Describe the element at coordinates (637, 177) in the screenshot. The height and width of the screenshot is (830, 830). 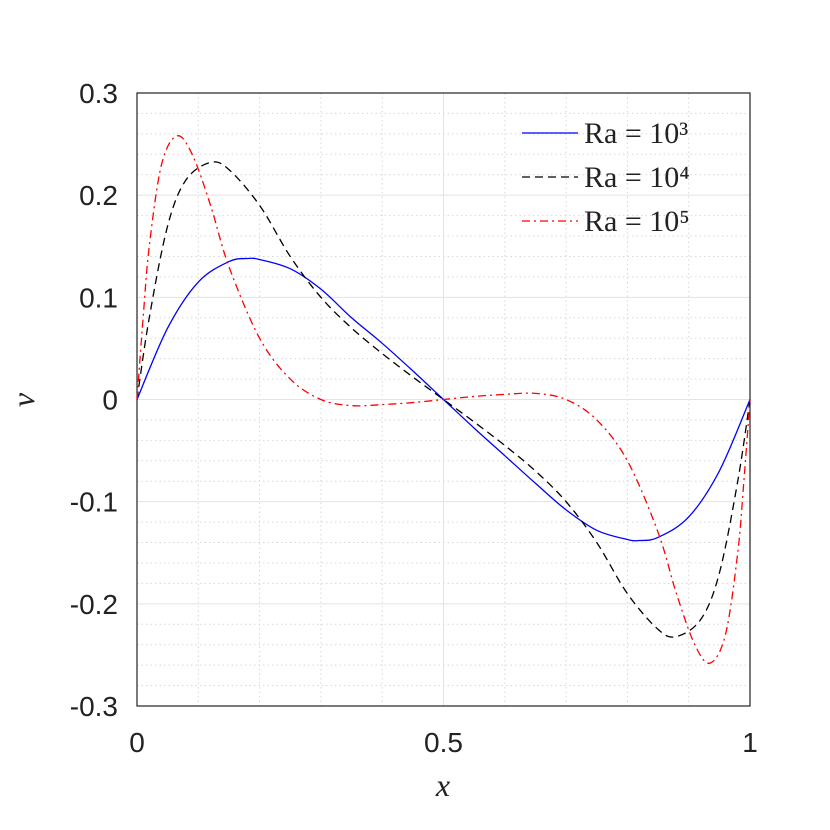
I see `legend-label: Ra = 10⁴` at that location.